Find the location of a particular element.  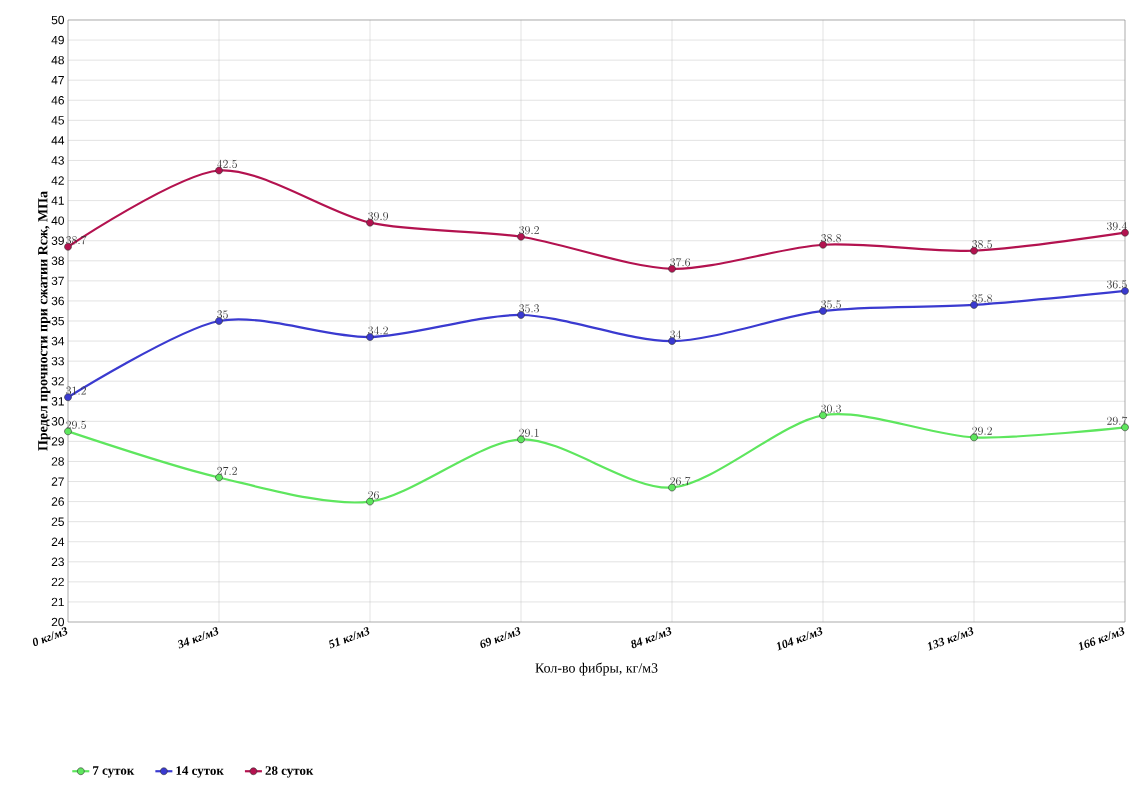

x-tick-label: 84 кг/м3 is located at coordinates (651, 638).